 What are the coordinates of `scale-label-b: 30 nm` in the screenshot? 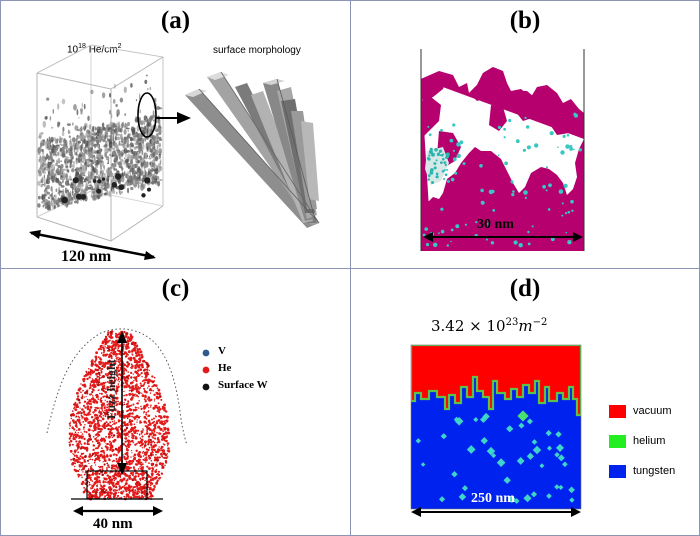 It's located at (495, 224).